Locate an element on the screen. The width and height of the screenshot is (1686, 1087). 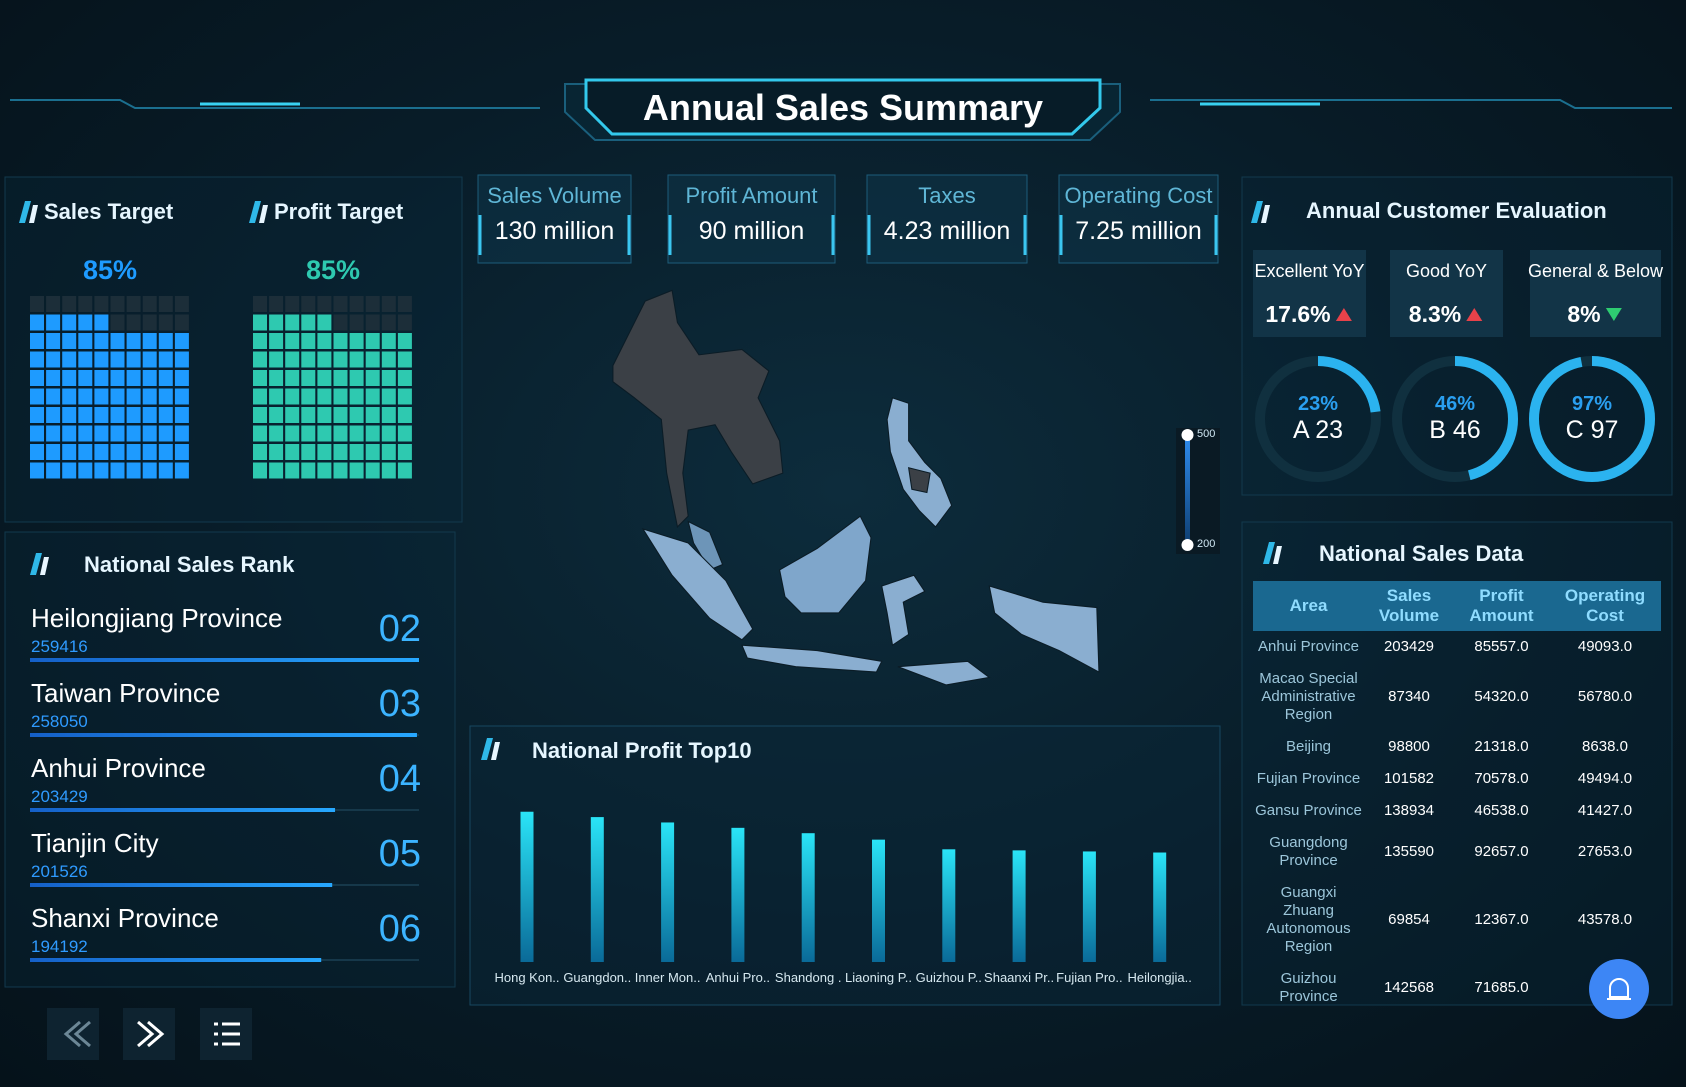
kpi-label: Taxes is located at coordinates (947, 195).